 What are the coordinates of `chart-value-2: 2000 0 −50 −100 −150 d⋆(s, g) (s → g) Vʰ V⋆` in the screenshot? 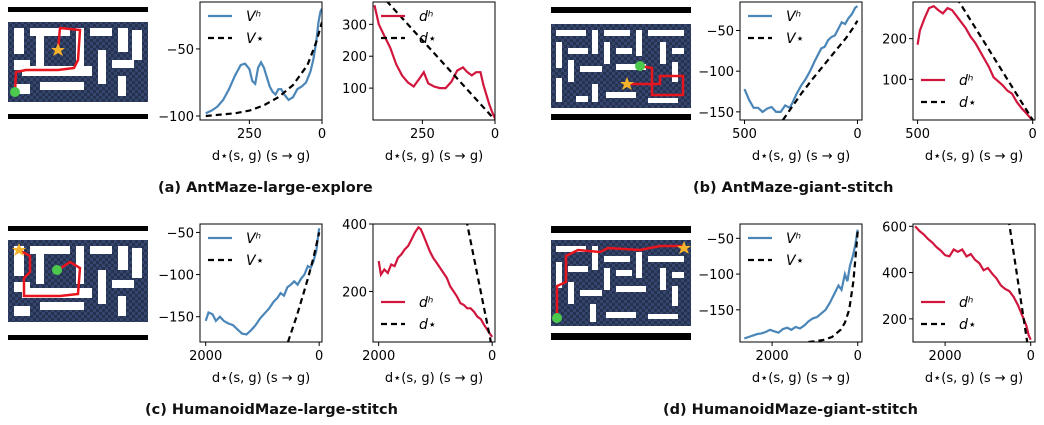 It's located at (240, 304).